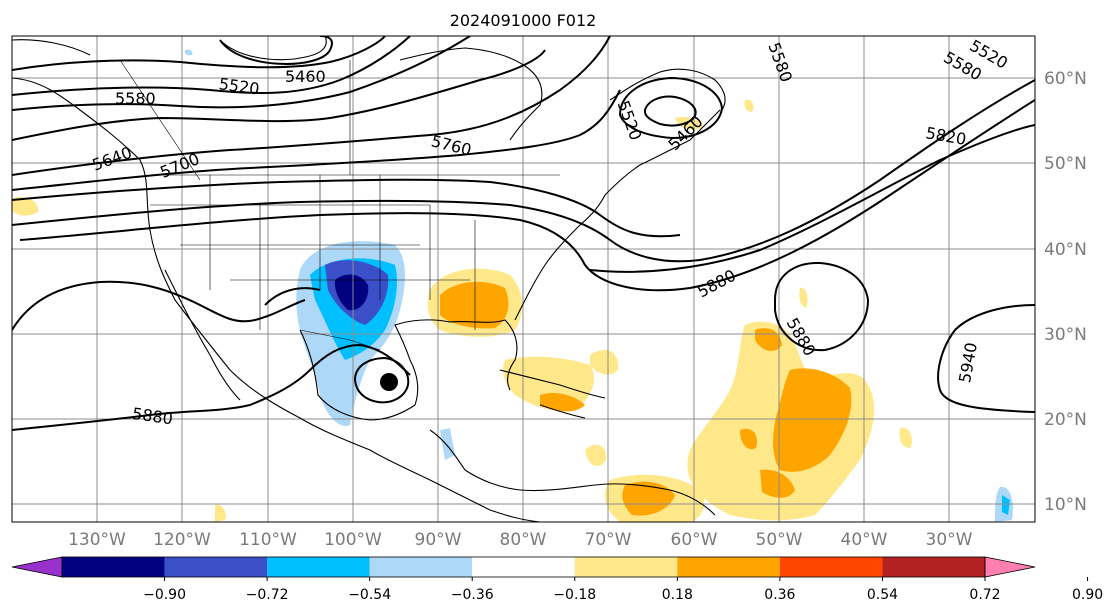 The width and height of the screenshot is (1105, 615). I want to click on lon-label: 80°W, so click(523, 540).